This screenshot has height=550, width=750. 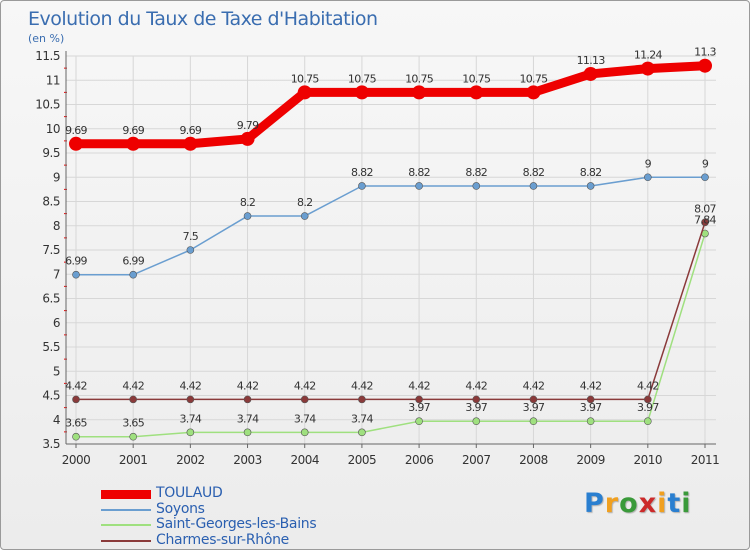 What do you see at coordinates (236, 524) in the screenshot?
I see `legend-label: Saint-Georges-les-Bains` at bounding box center [236, 524].